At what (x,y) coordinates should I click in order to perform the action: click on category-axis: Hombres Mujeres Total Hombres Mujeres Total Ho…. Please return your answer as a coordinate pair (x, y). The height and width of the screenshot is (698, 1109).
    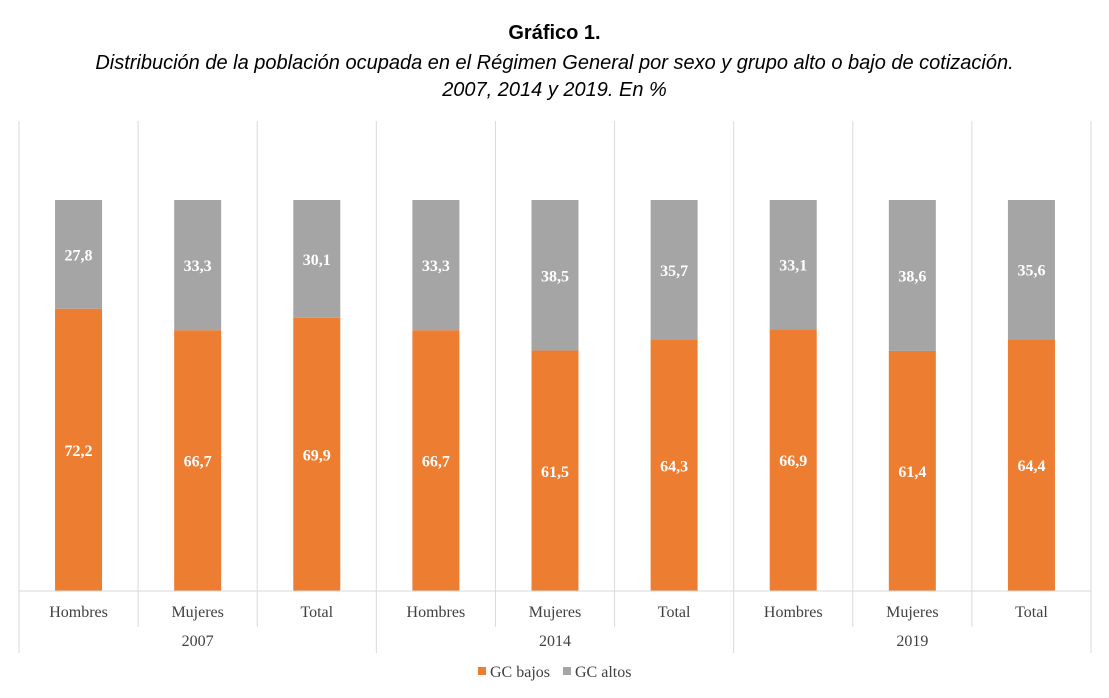
    Looking at the image, I should click on (555, 620).